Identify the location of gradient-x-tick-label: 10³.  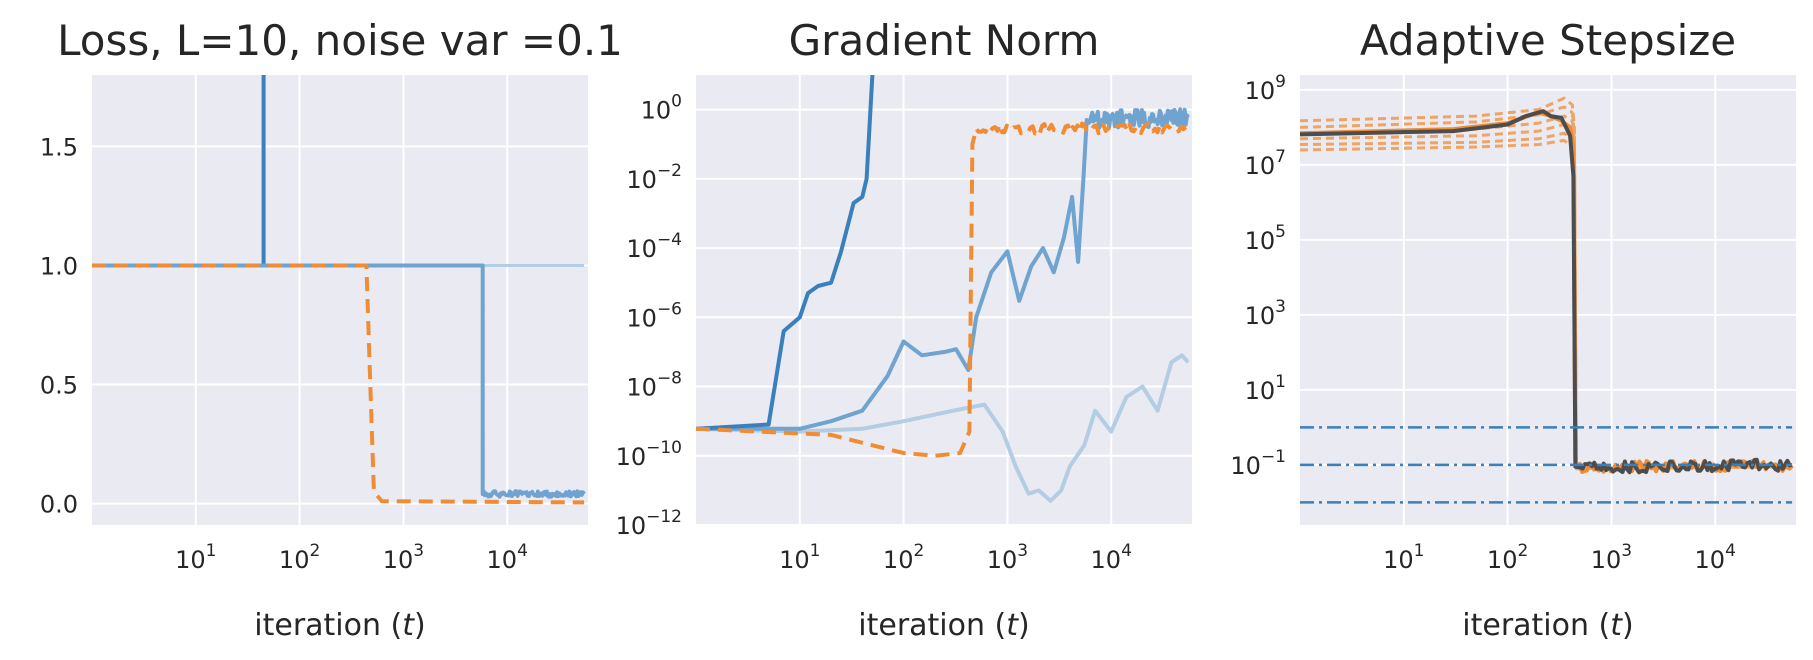
(1007, 557).